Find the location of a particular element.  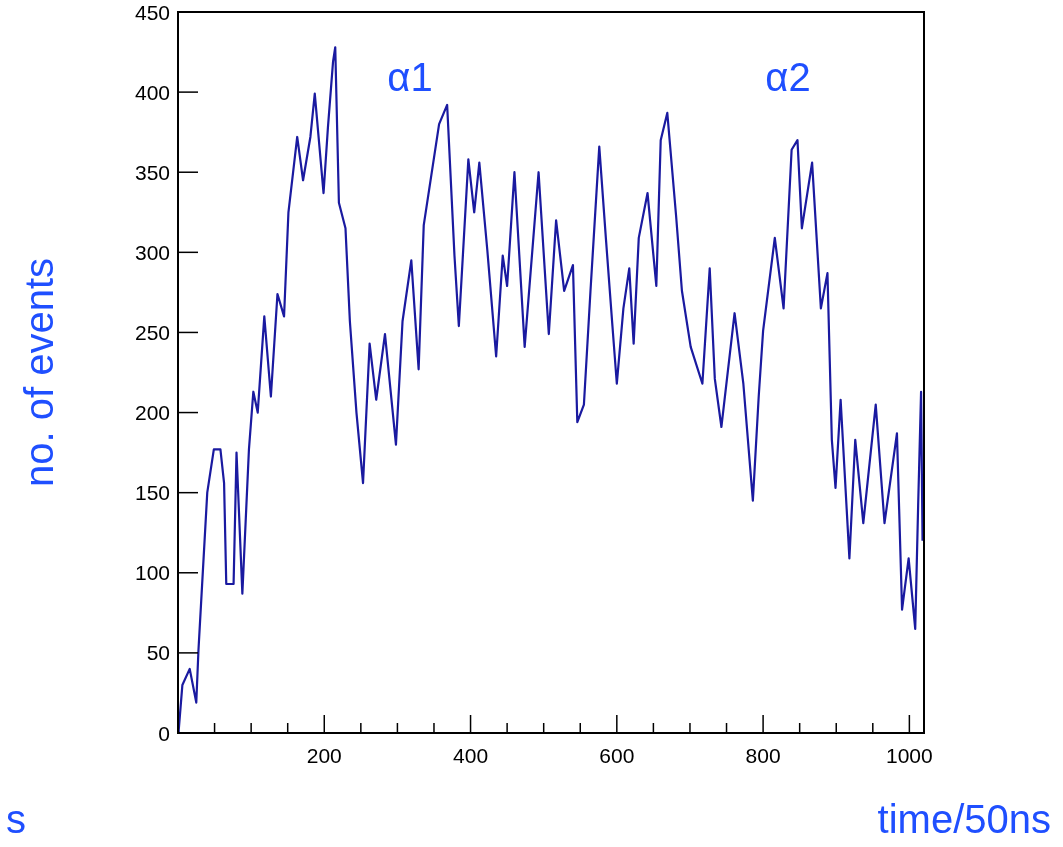

y-tick-label: 300 is located at coordinates (152, 252).